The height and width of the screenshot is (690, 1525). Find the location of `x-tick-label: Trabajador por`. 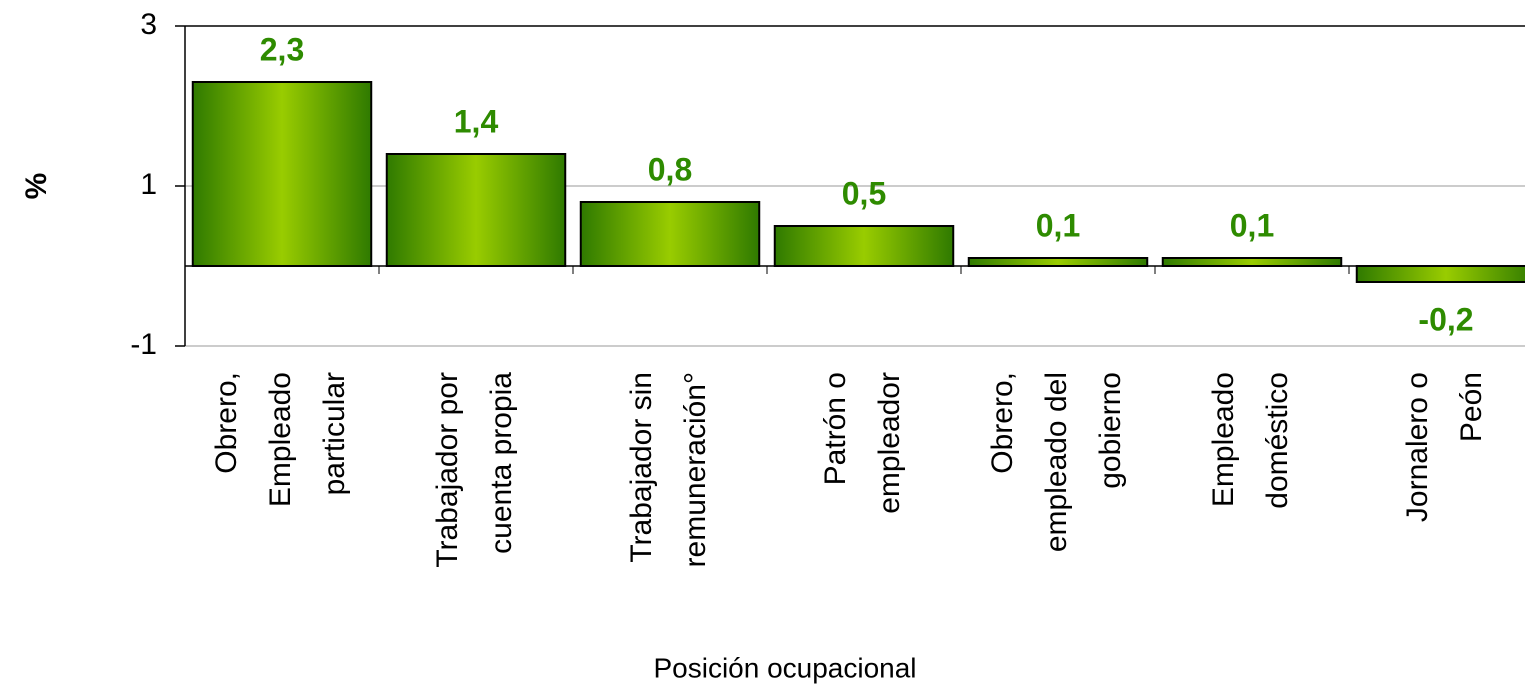

x-tick-label: Trabajador por is located at coordinates (447, 470).